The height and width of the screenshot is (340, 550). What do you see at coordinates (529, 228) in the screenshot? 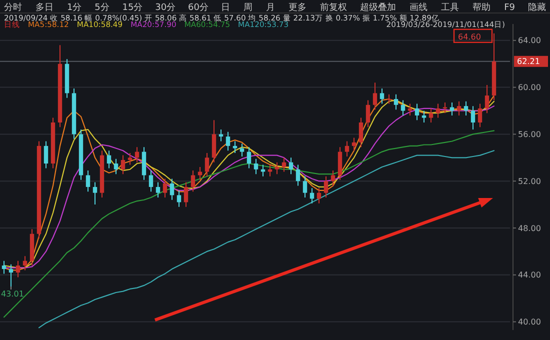
I see `y-tick-label: 48.00` at bounding box center [529, 228].